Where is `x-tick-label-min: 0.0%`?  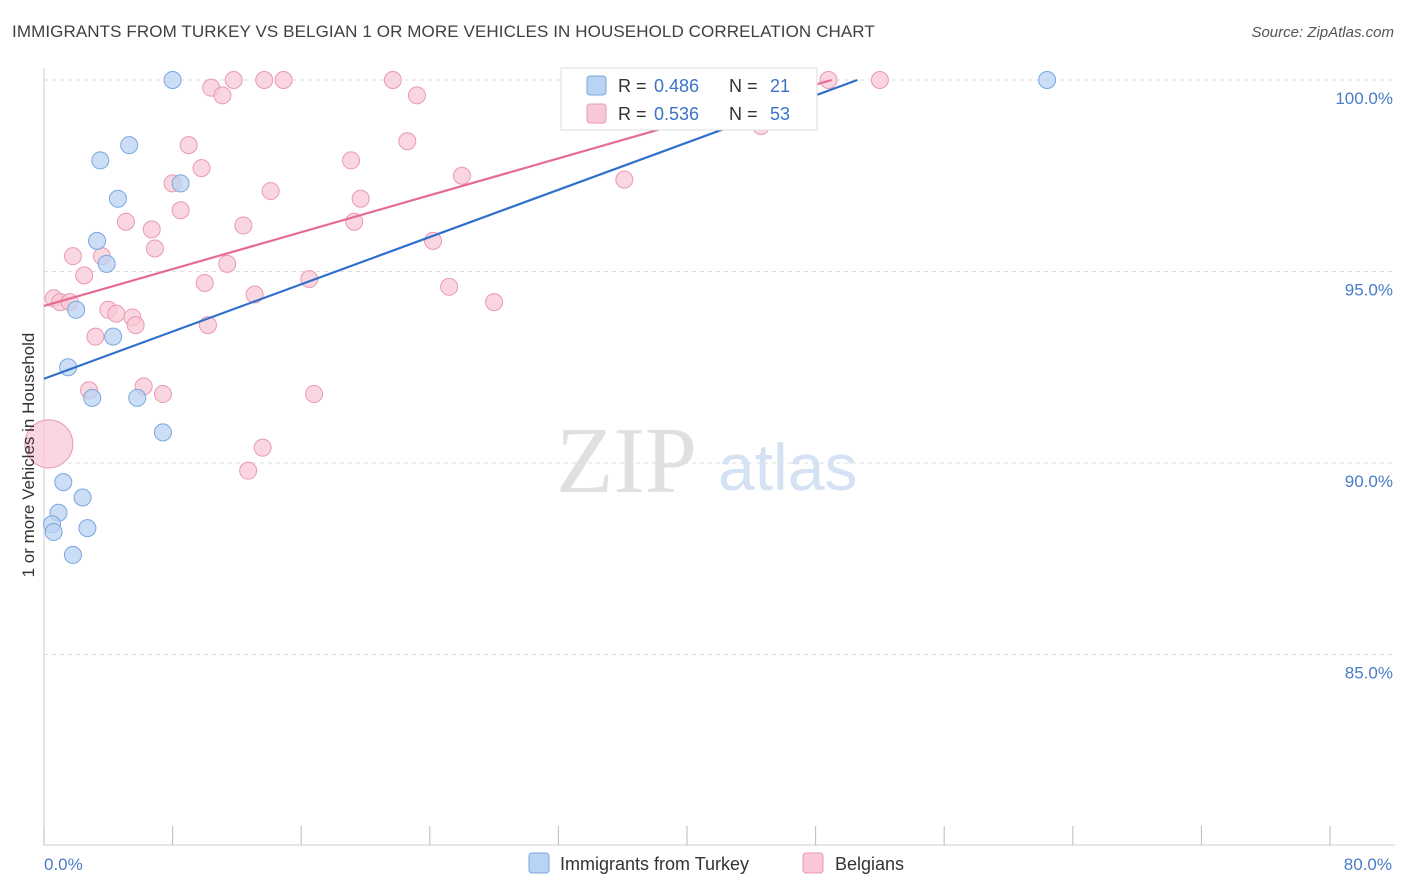 x-tick-label-min: 0.0% is located at coordinates (63, 864).